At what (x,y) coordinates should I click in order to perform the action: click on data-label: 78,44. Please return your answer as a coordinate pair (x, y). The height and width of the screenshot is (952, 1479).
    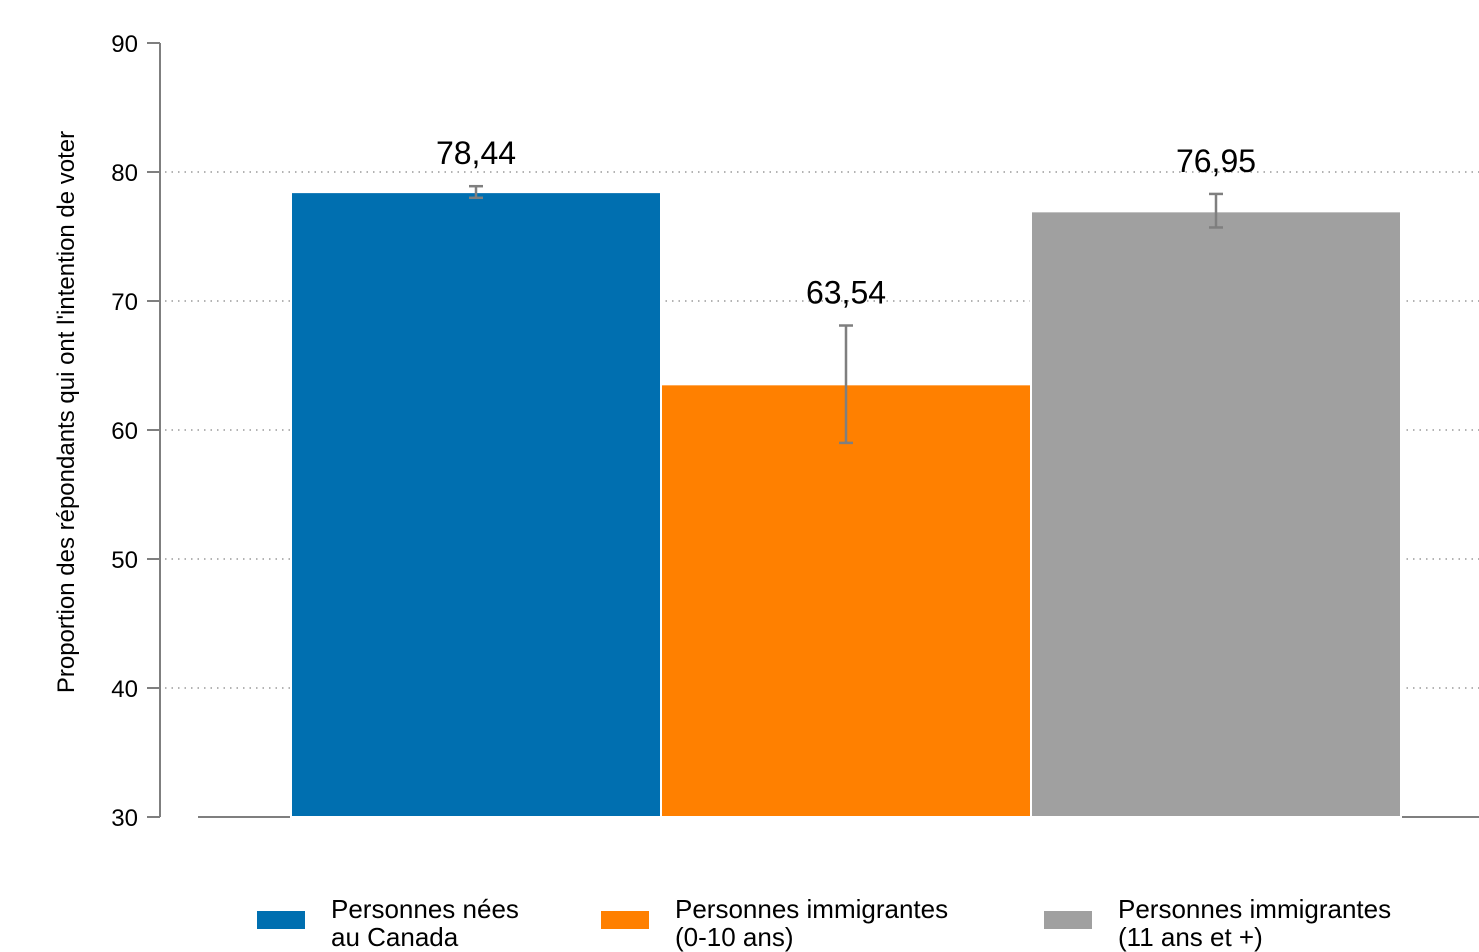
    Looking at the image, I should click on (476, 153).